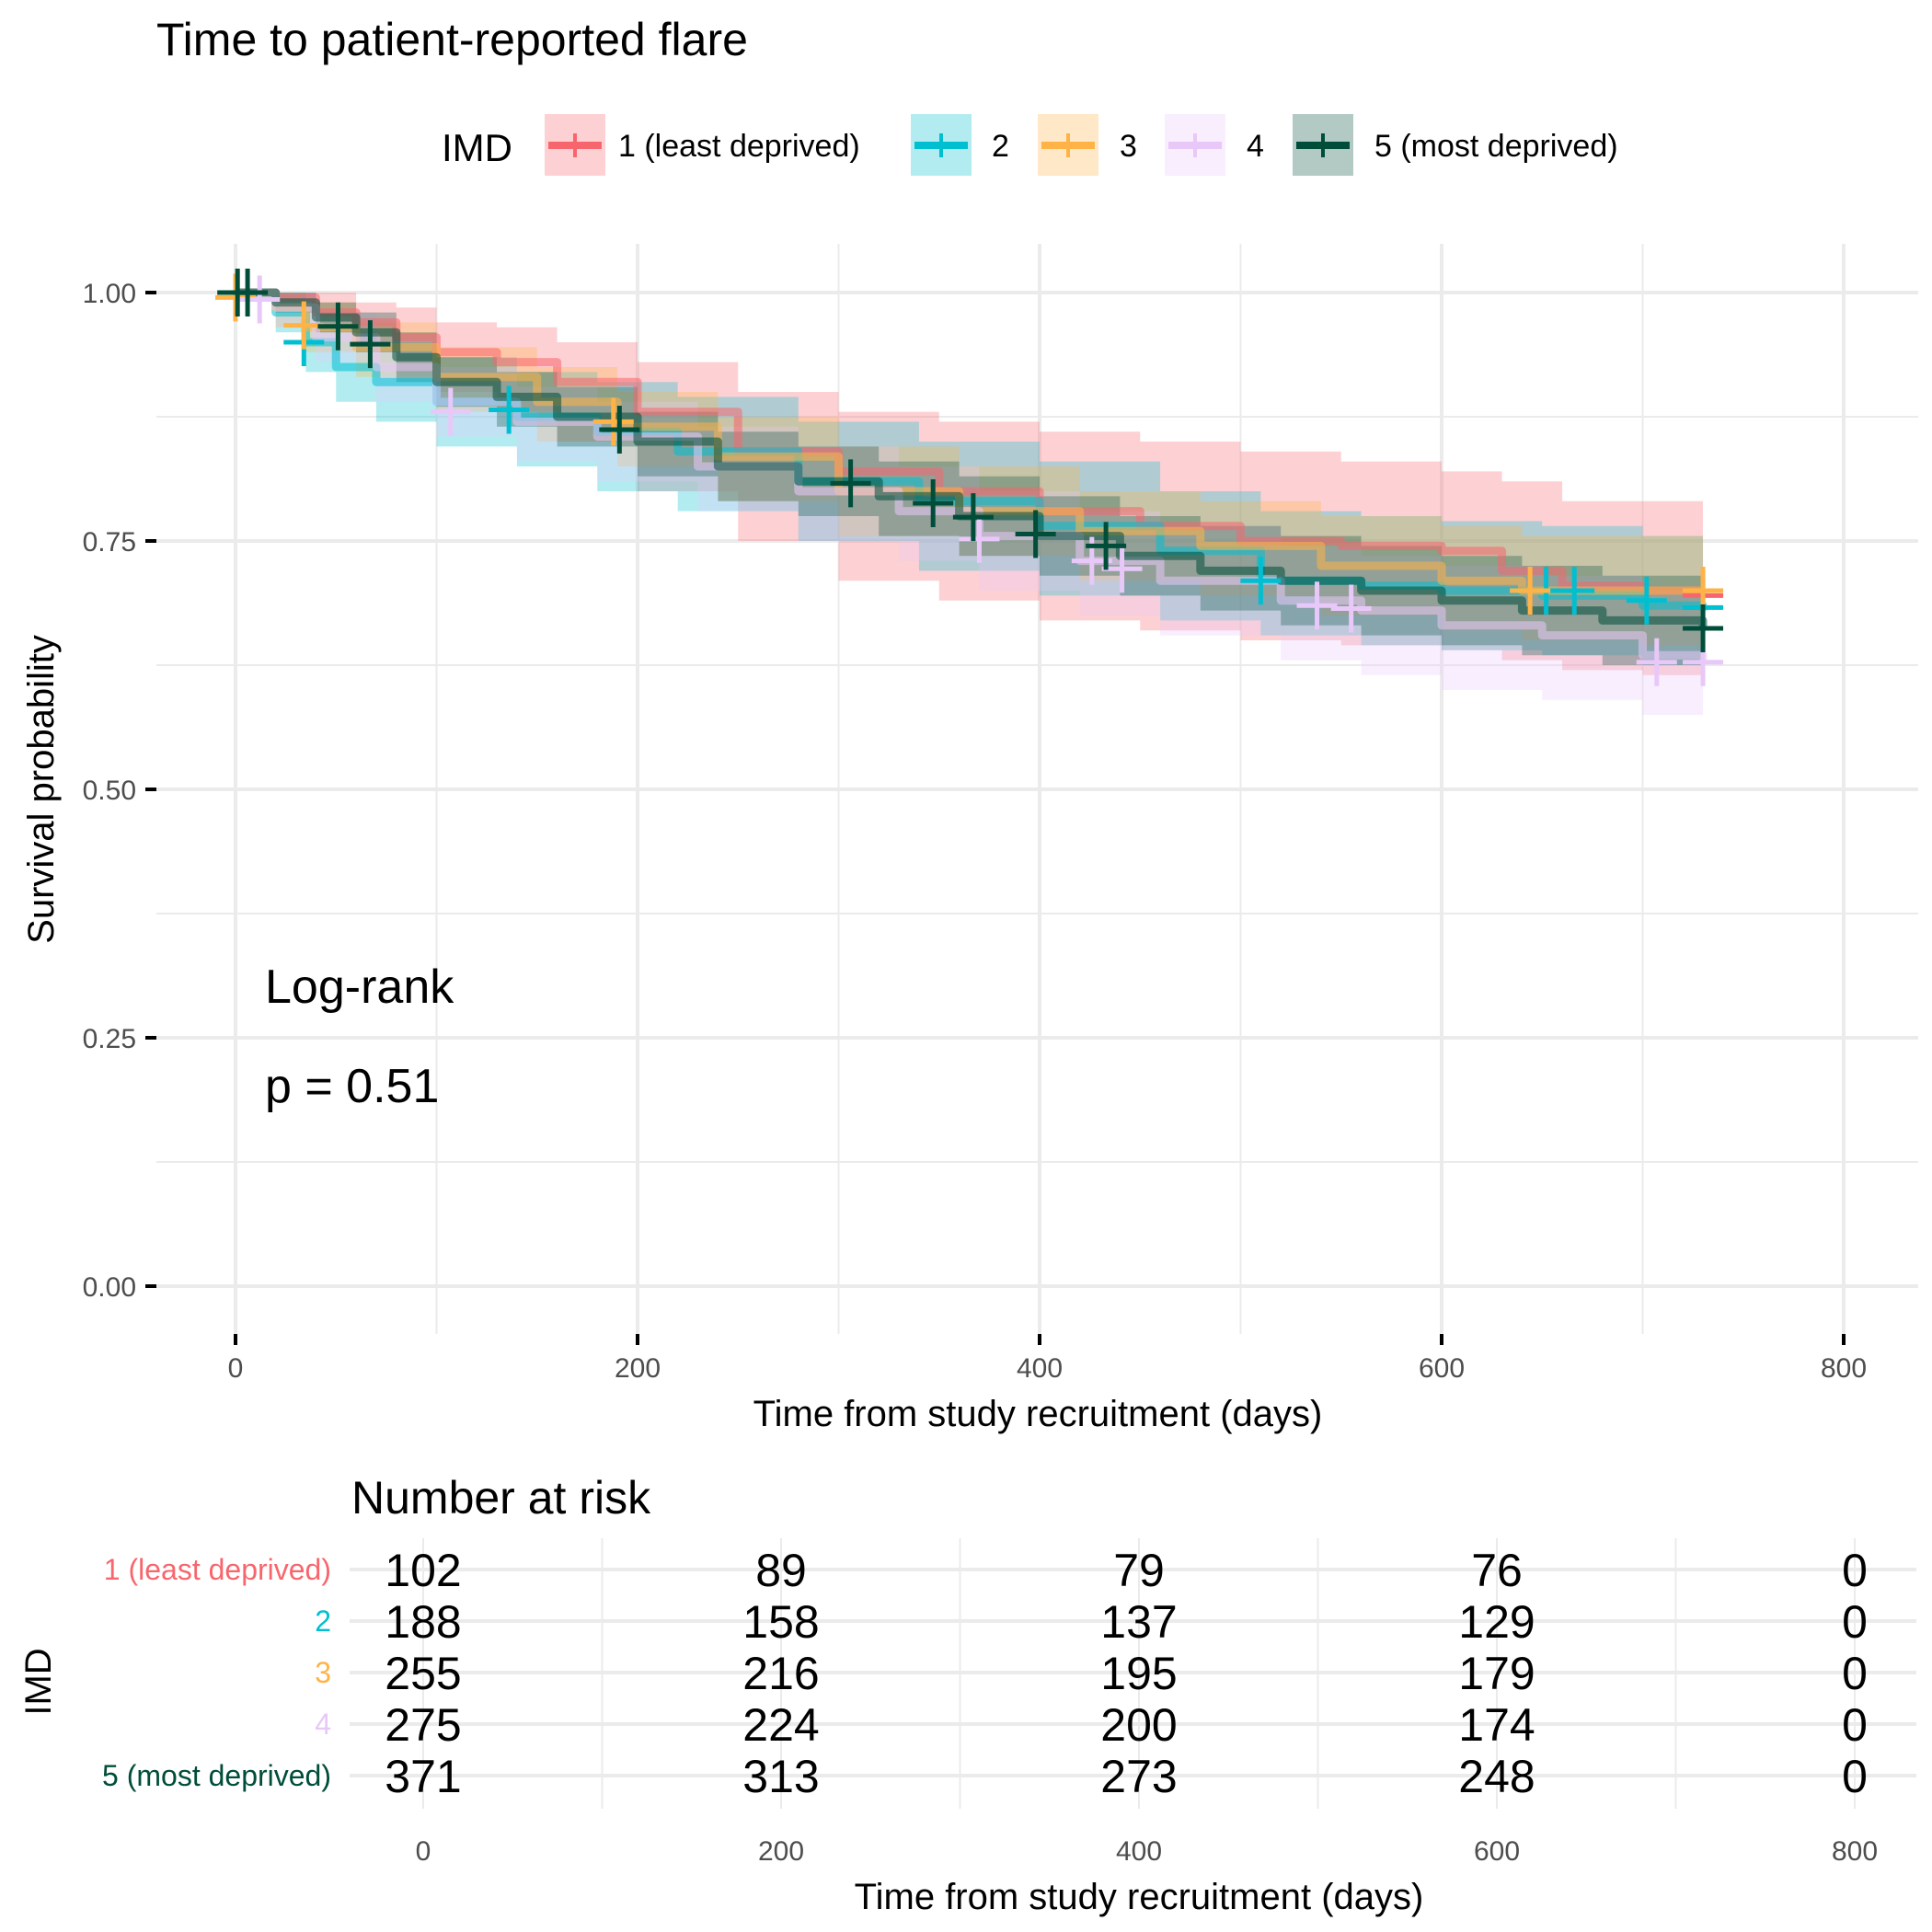 This screenshot has height=1932, width=1932. I want to click on legend-entry-imd-5: 5 (most deprived), so click(1455, 145).